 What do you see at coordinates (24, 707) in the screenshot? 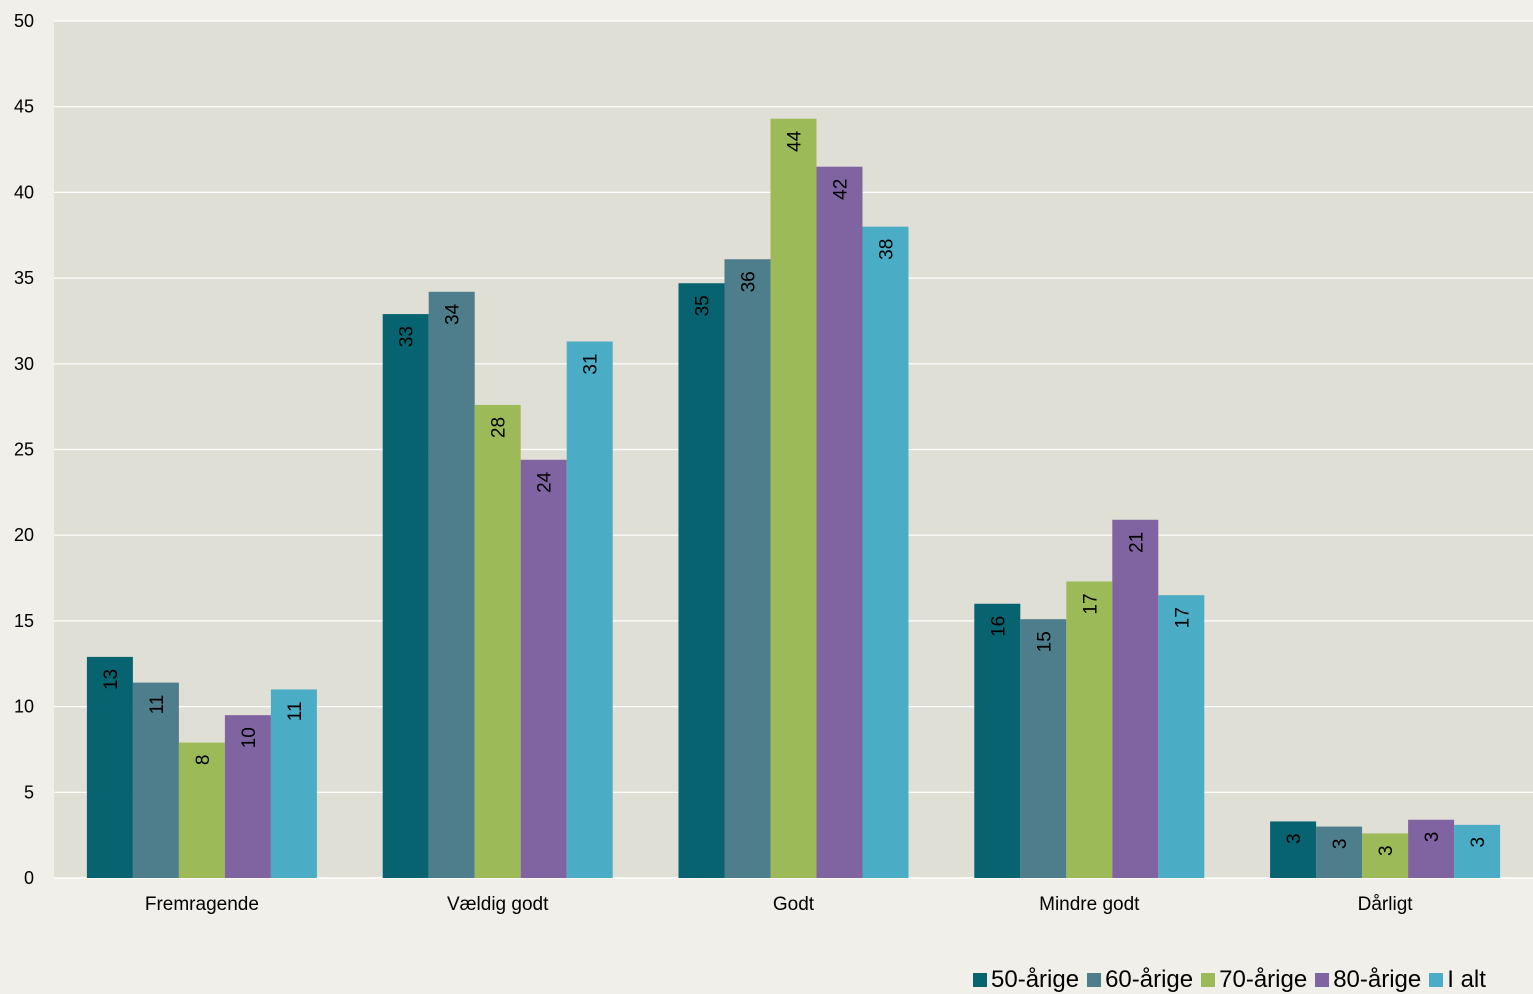
I see `y-tick-label: 10` at bounding box center [24, 707].